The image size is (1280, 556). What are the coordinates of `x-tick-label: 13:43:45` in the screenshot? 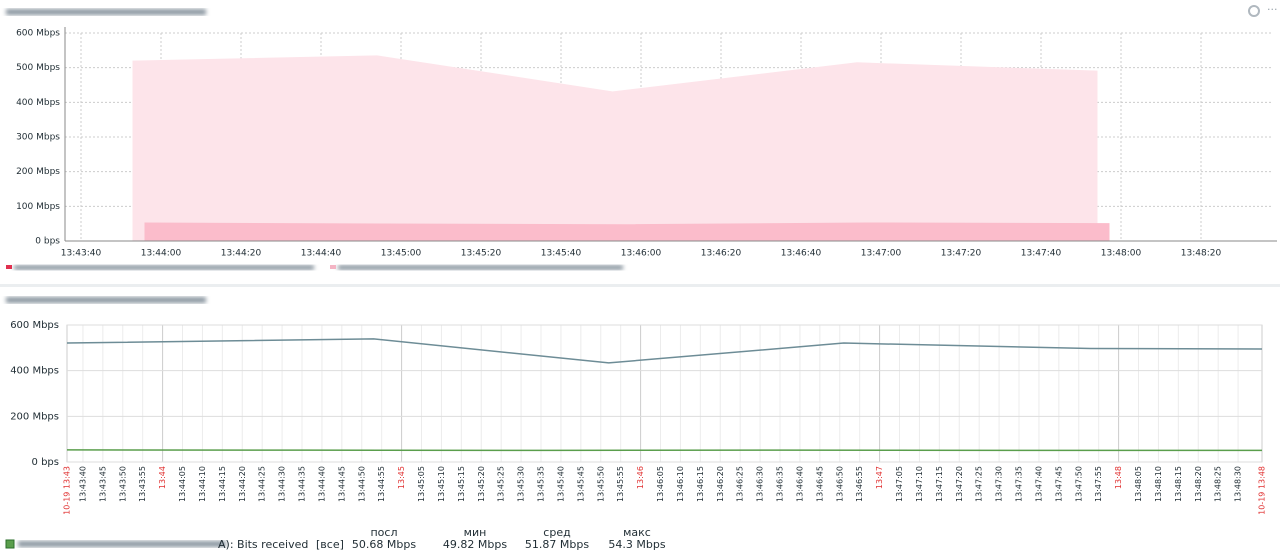 It's located at (102, 484).